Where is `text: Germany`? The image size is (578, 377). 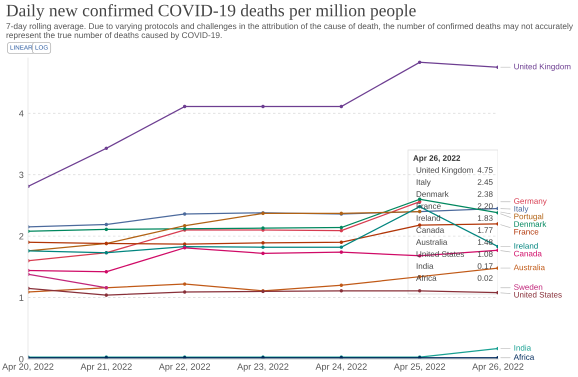
text: Germany is located at coordinates (530, 202).